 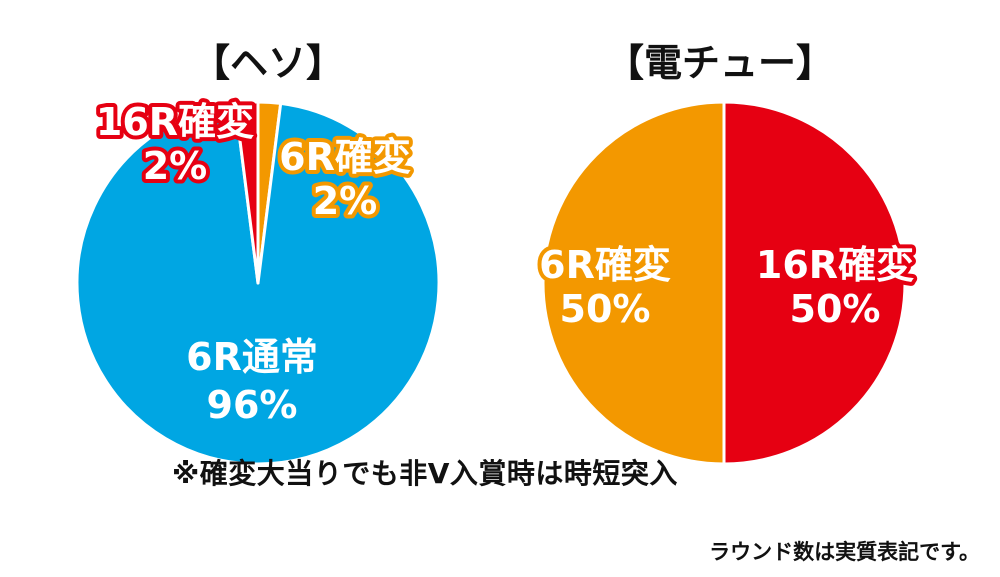 What do you see at coordinates (605, 309) in the screenshot?
I see `slice-percent-2-2: 50%` at bounding box center [605, 309].